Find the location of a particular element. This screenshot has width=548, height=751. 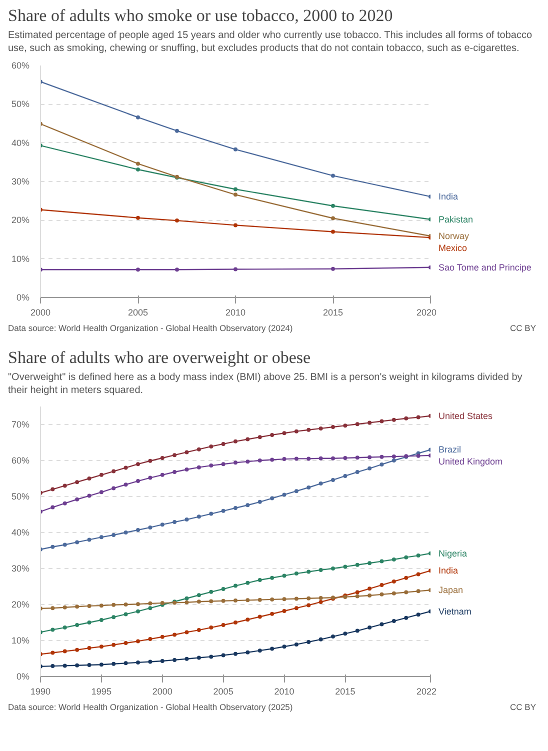

series-label: Norway is located at coordinates (454, 235).